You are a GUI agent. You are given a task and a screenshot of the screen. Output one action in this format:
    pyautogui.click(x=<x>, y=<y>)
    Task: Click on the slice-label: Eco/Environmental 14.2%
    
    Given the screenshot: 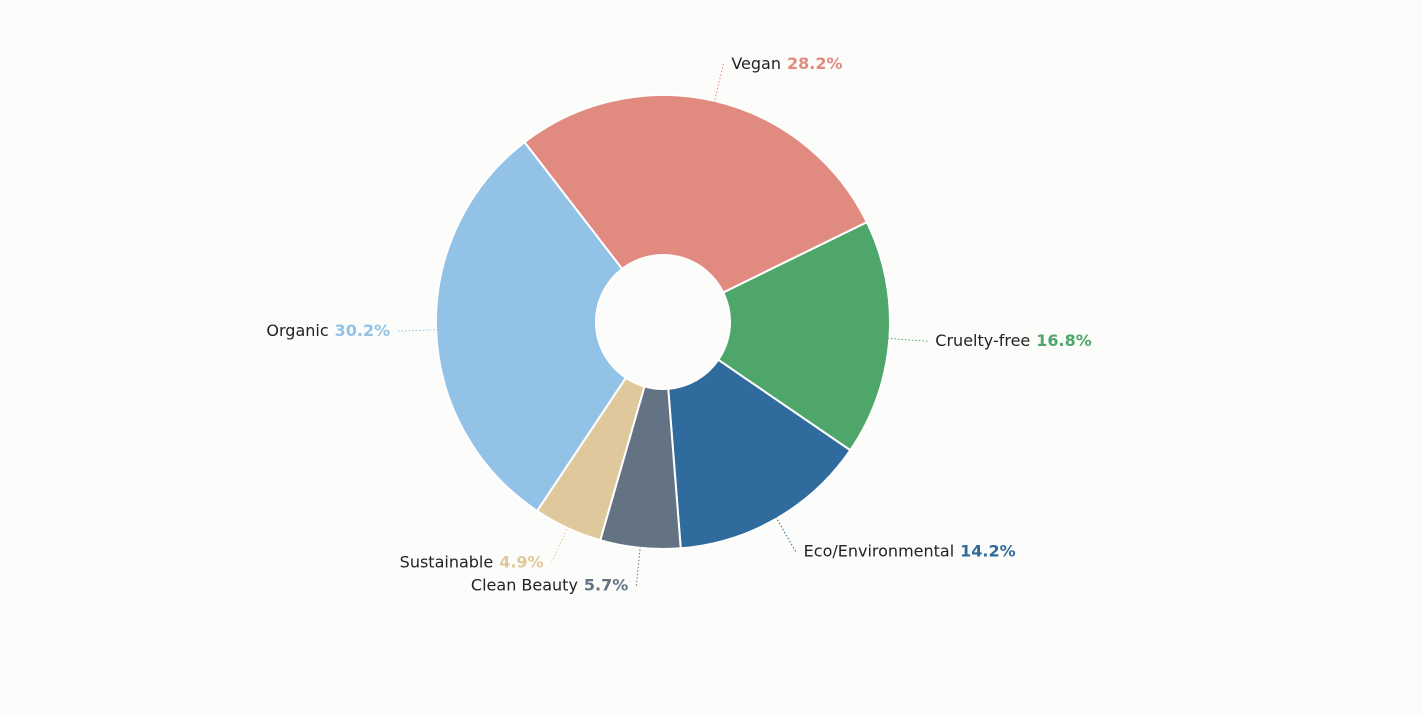 What is the action you would take?
    pyautogui.click(x=910, y=550)
    